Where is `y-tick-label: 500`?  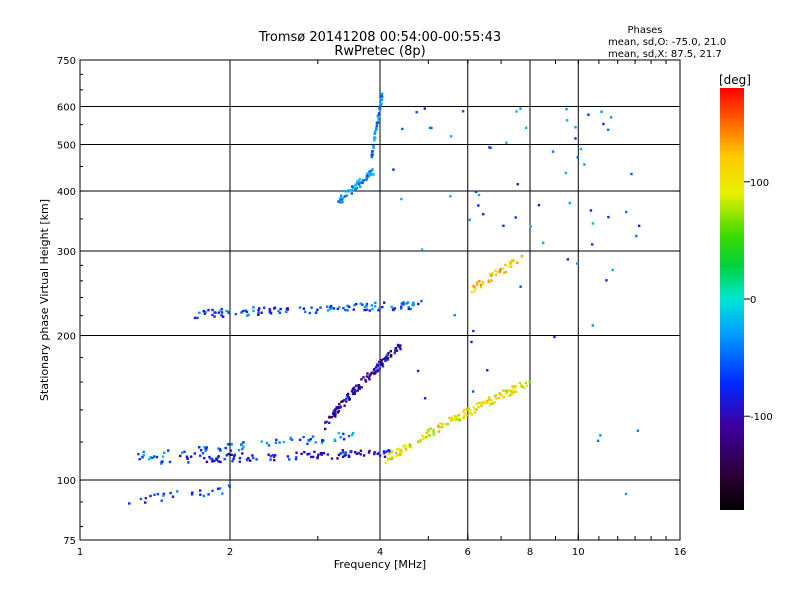
y-tick-label: 500 is located at coordinates (66, 146).